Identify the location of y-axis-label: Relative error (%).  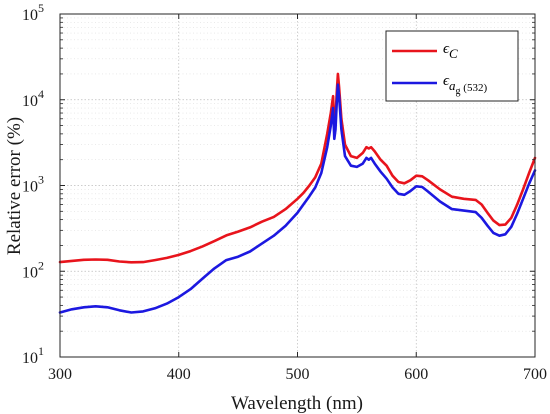
(14, 186).